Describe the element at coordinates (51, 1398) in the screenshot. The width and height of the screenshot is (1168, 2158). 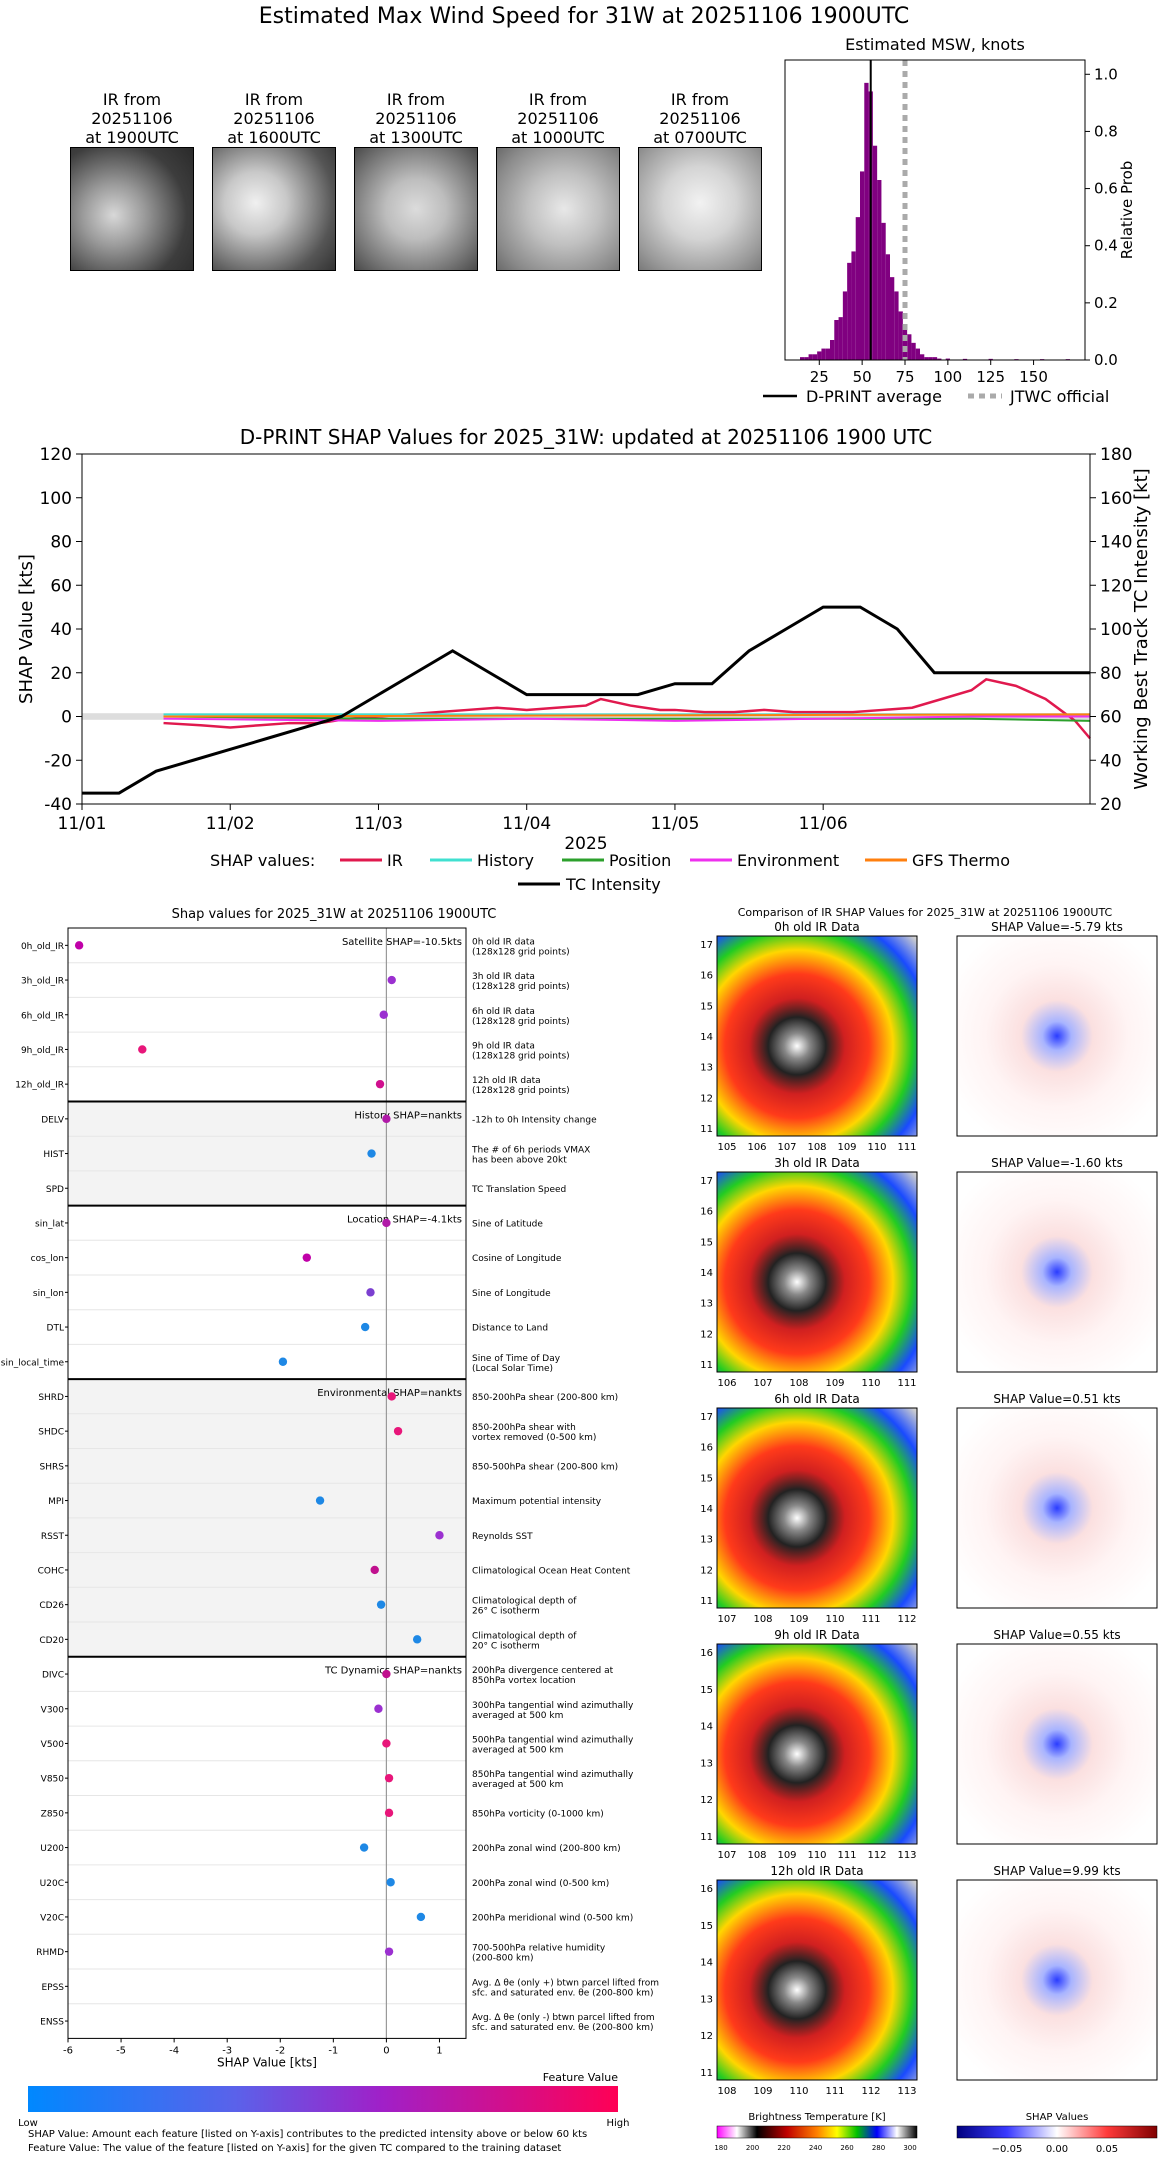
I see `feature-name-label: SHRD` at that location.